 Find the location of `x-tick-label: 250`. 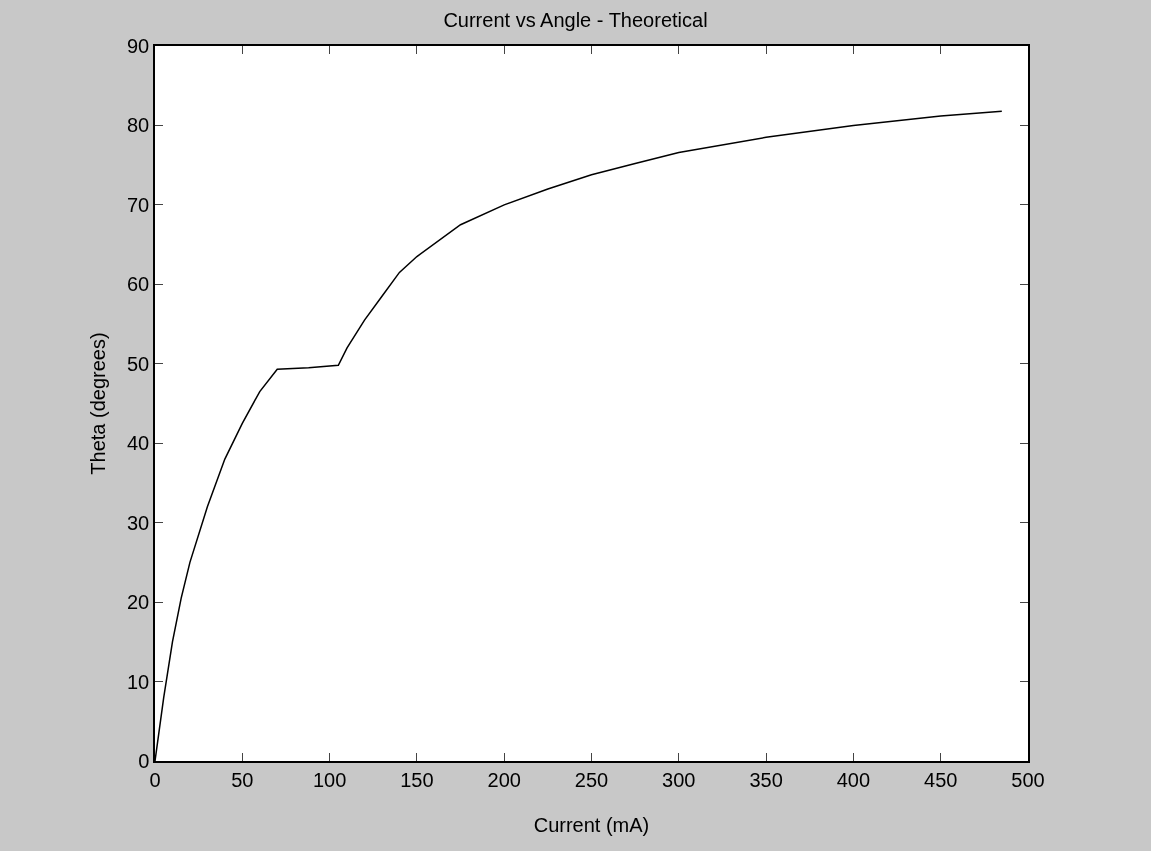

x-tick-label: 250 is located at coordinates (591, 779).